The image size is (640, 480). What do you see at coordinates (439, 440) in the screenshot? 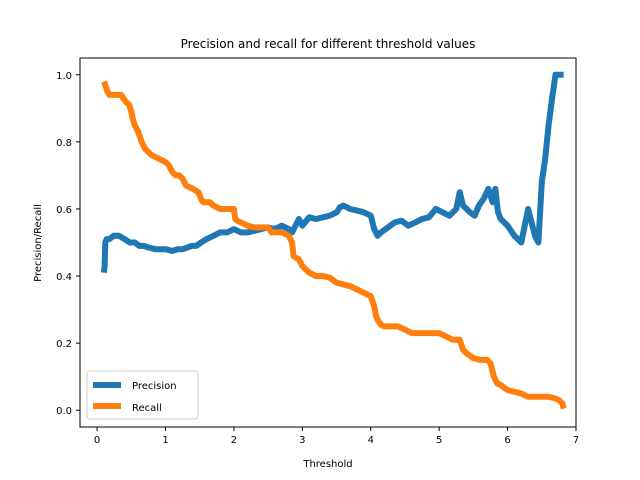
I see `x-tick-label: 5` at bounding box center [439, 440].